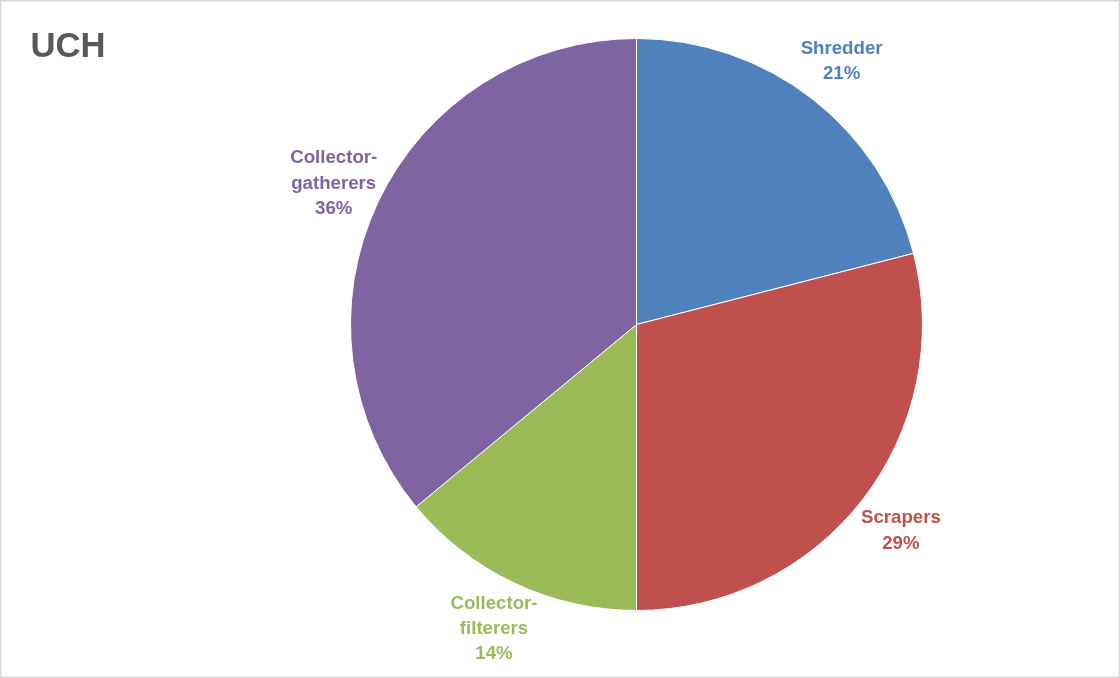 The image size is (1120, 678). I want to click on data-label: 29%, so click(901, 542).